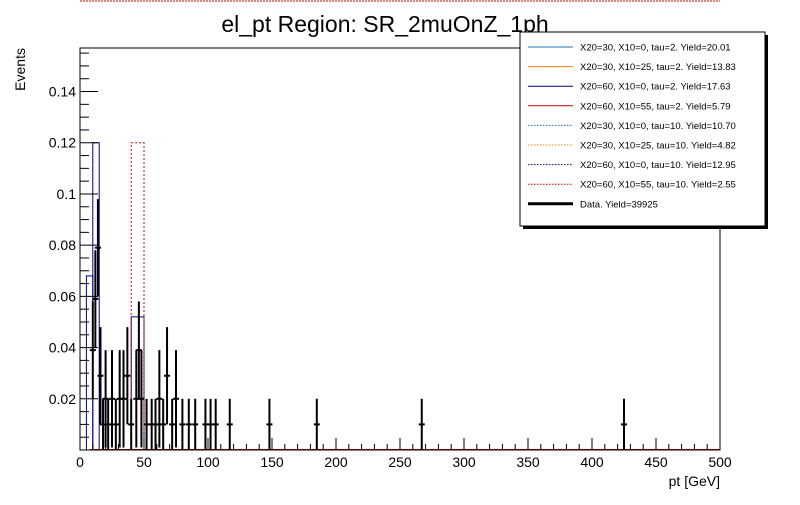 The image size is (800, 505). What do you see at coordinates (658, 165) in the screenshot?
I see `legend-label: X20=60, X10=0, tau=10. Yield=12.95` at bounding box center [658, 165].